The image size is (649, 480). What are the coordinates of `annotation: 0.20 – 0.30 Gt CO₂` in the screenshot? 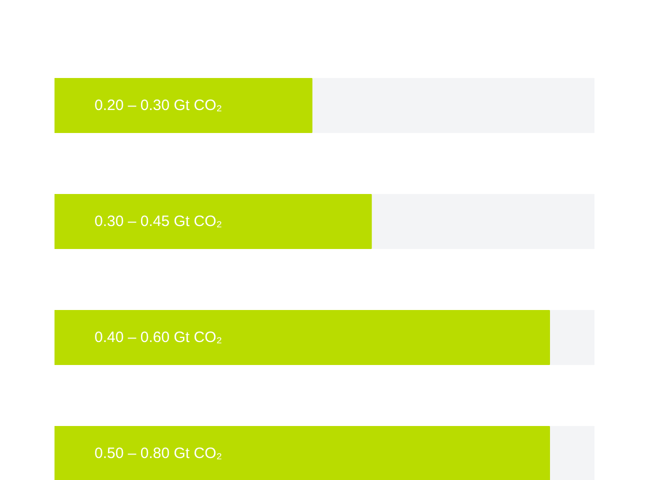 It's located at (158, 105).